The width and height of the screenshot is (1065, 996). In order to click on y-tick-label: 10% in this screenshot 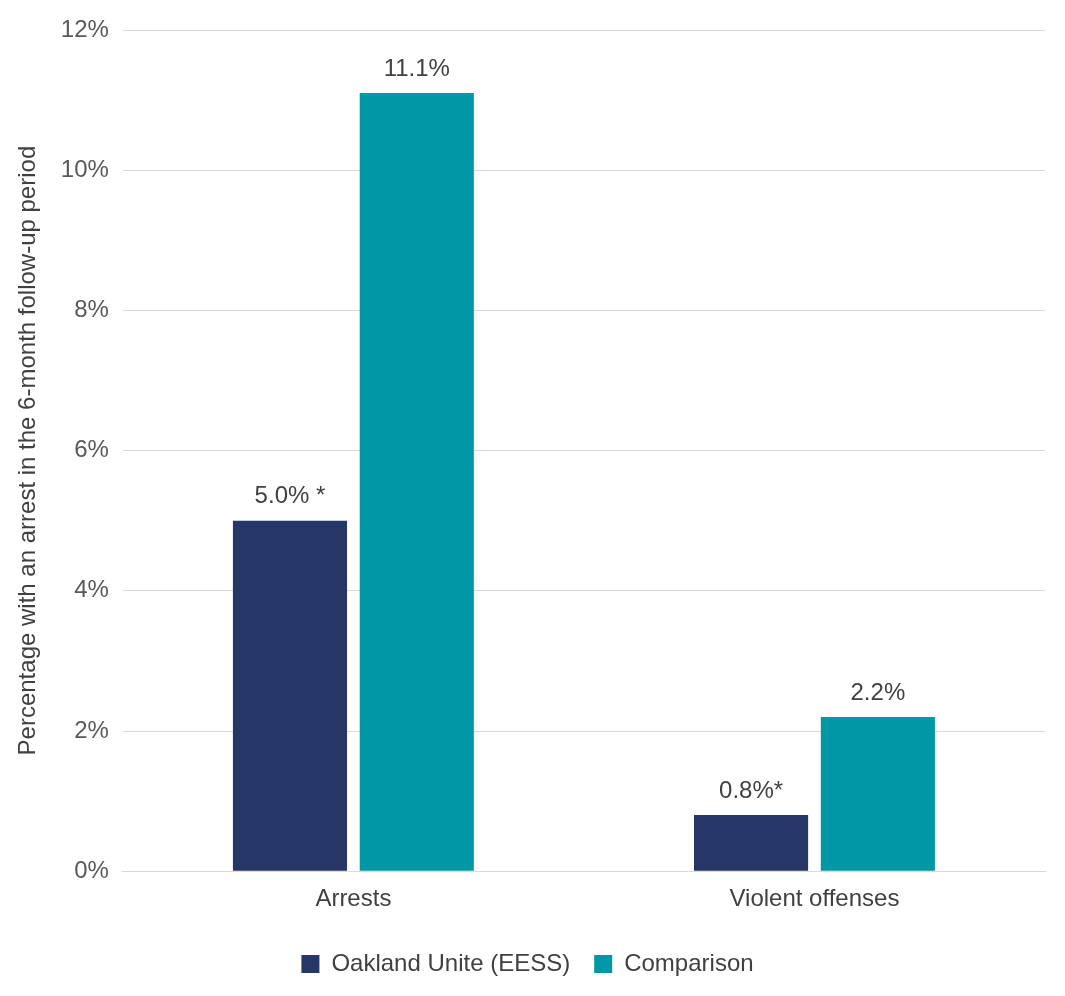, I will do `click(84, 168)`.